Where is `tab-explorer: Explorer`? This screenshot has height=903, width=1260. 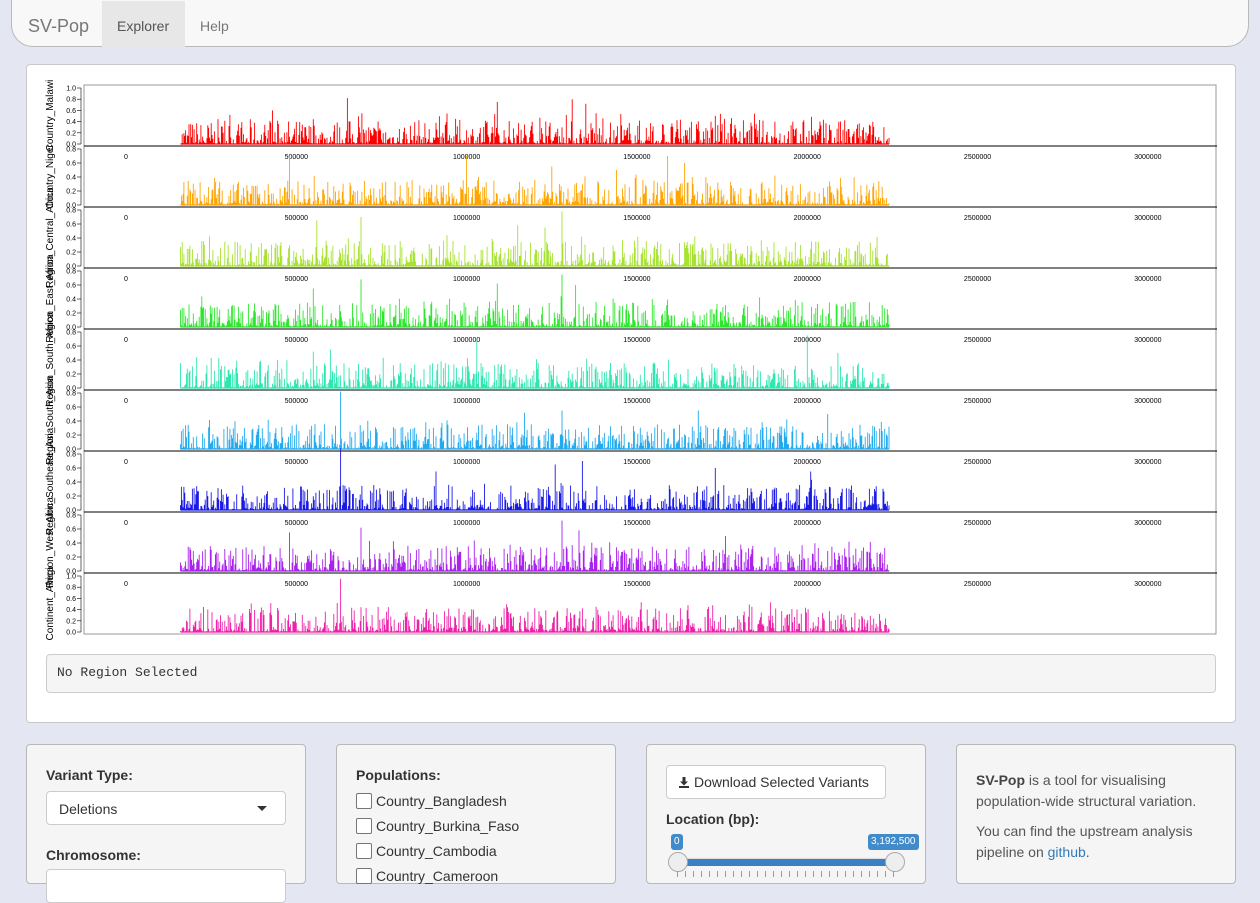
tab-explorer: Explorer is located at coordinates (143, 24).